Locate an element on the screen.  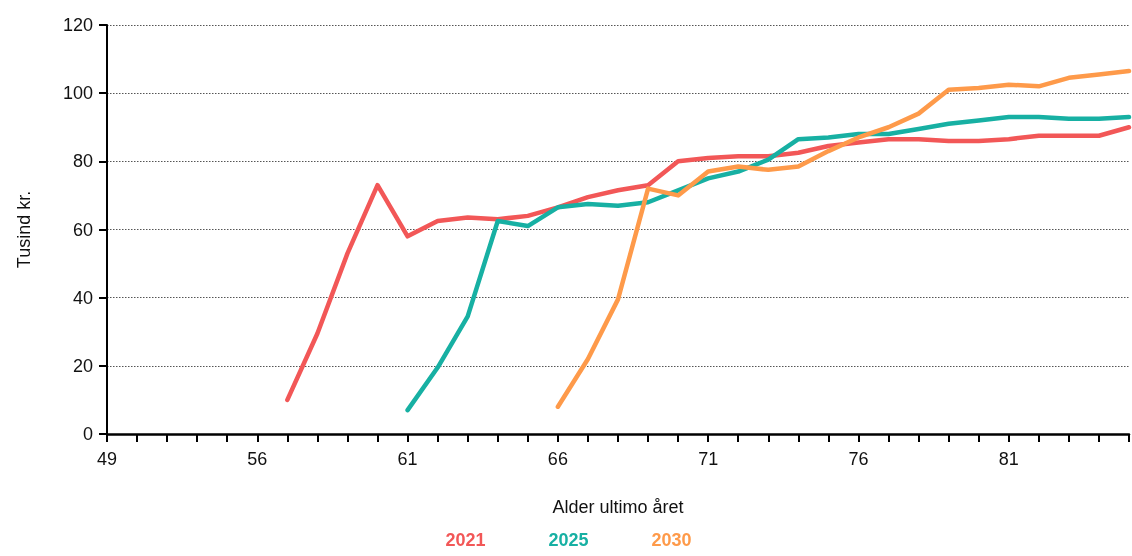
y-tick-label: 120 is located at coordinates (77, 25).